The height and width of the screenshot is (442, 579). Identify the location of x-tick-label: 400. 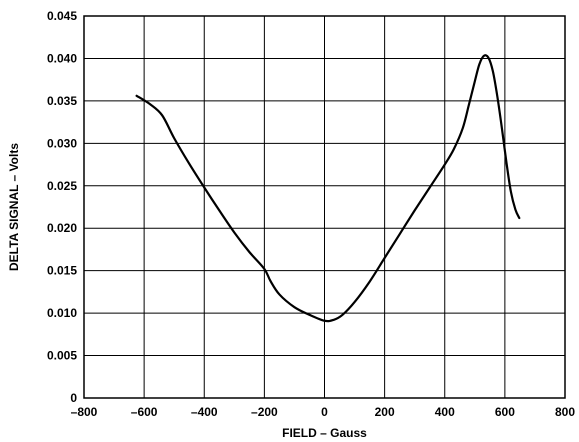
(445, 412).